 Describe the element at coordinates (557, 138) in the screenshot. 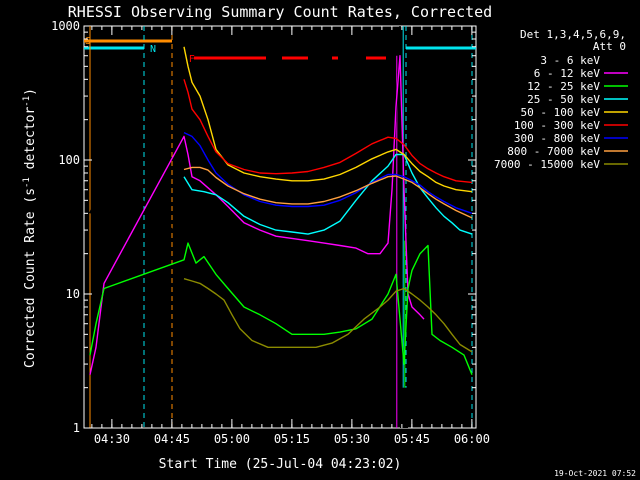

I see `legend-entry-label: 300 - 800 keV` at that location.